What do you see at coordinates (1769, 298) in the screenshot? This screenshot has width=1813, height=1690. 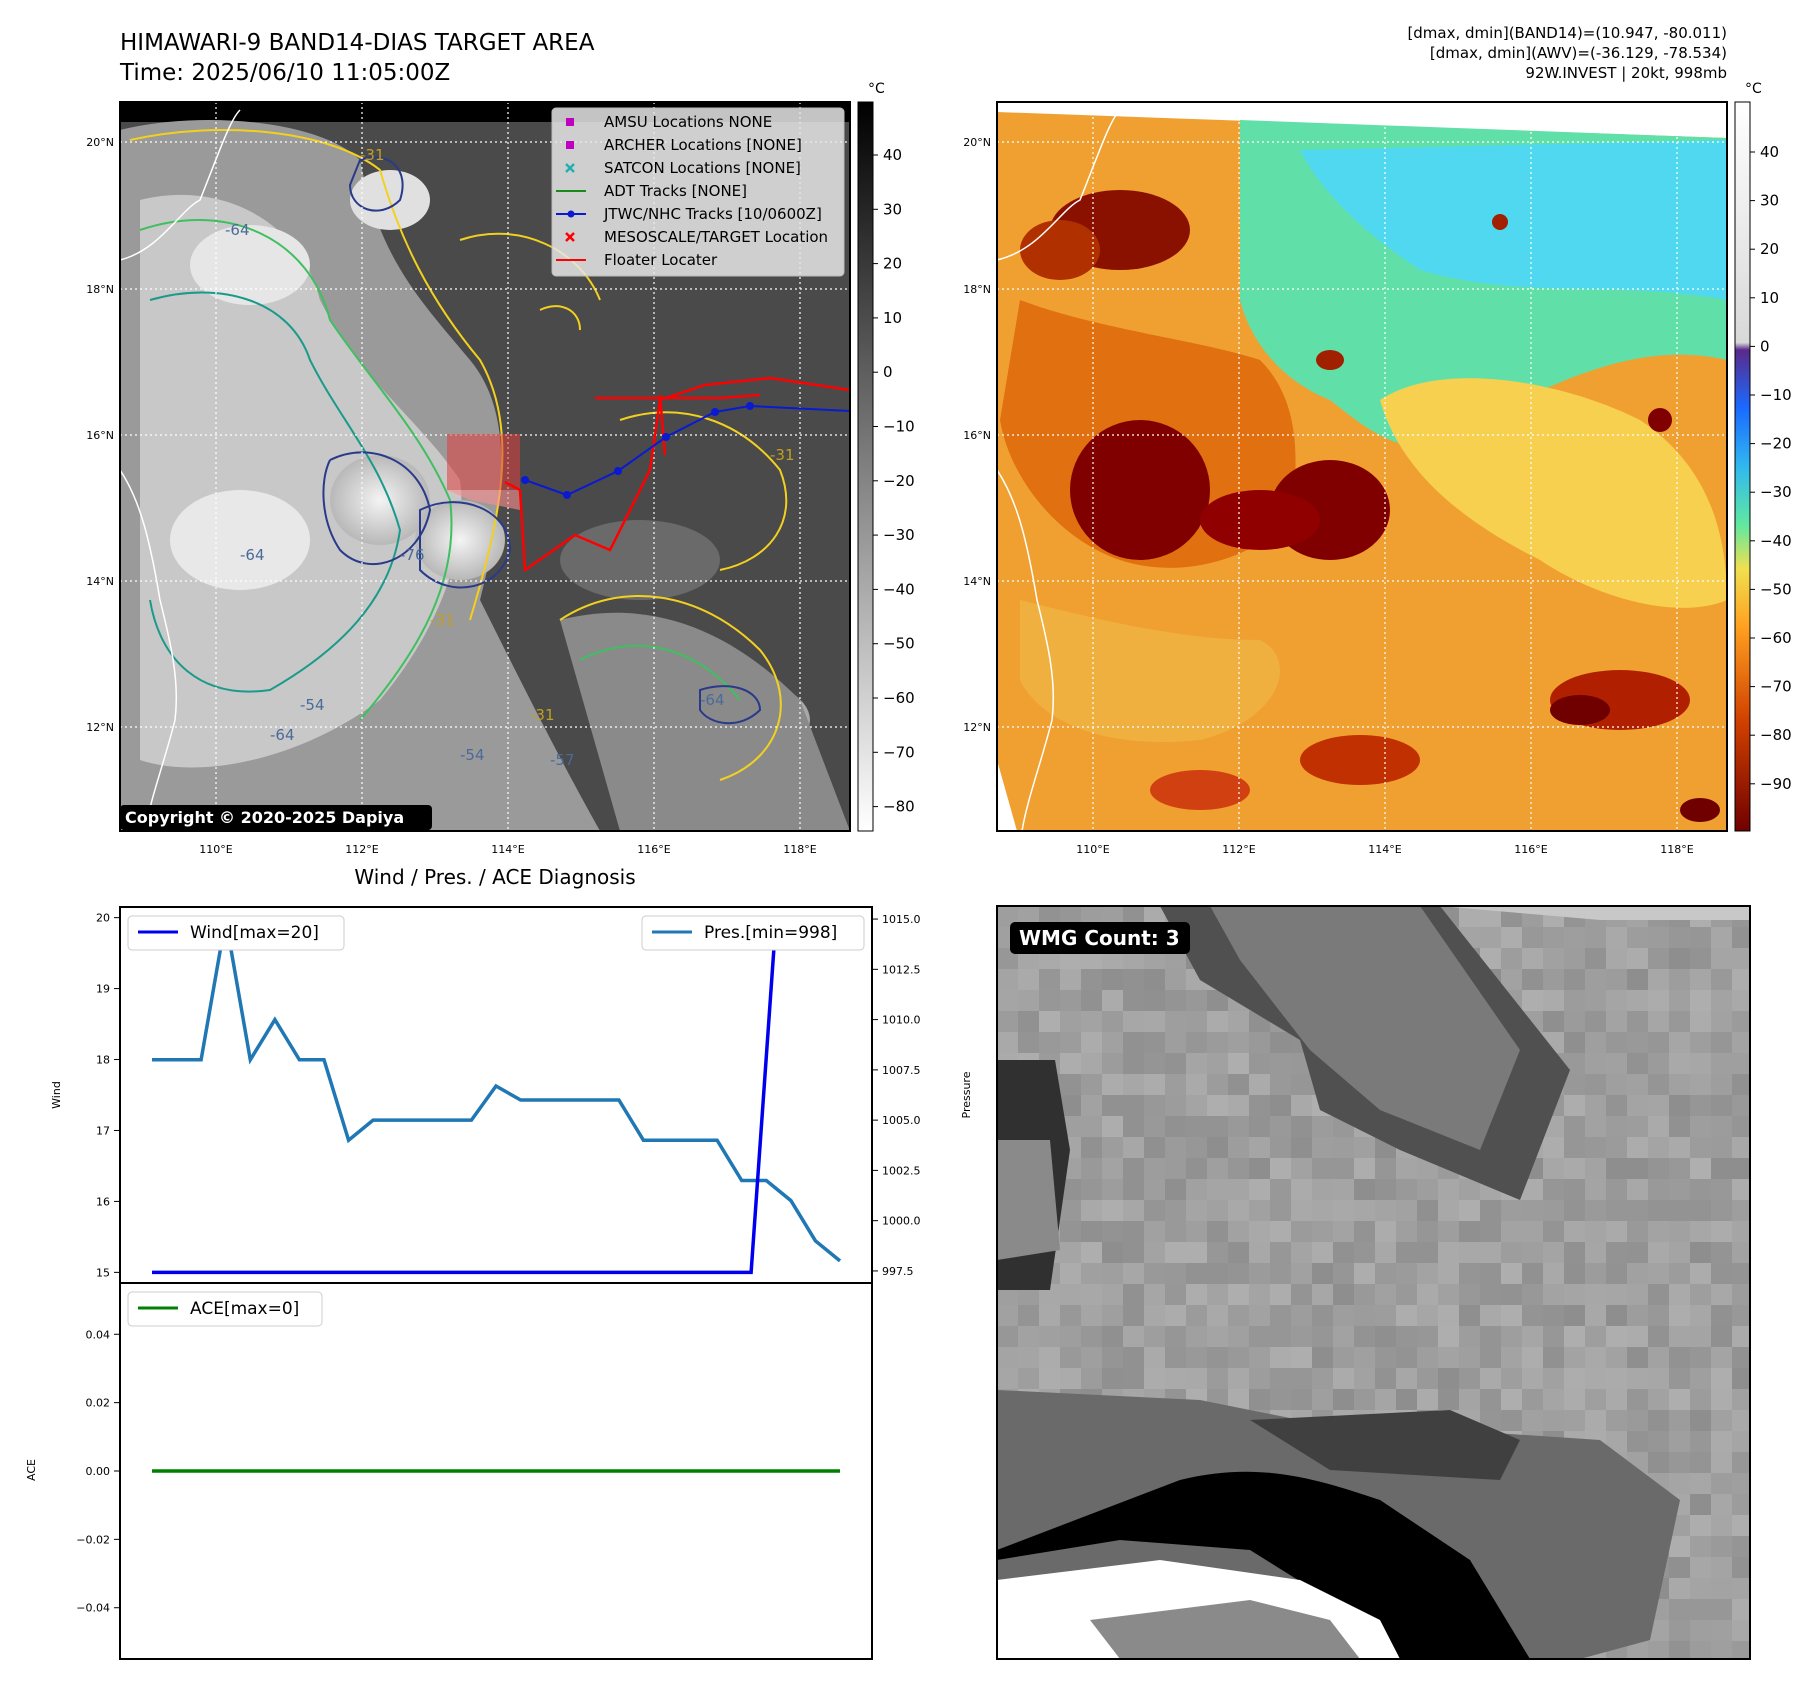 I see `colorbar-tick-label: 10` at bounding box center [1769, 298].